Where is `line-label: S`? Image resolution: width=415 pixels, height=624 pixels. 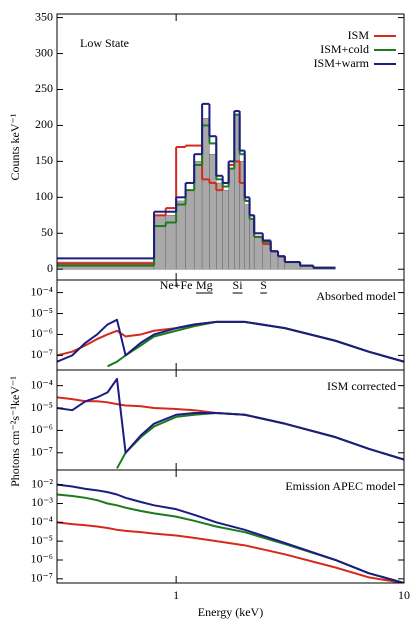 line-label: S is located at coordinates (263, 285).